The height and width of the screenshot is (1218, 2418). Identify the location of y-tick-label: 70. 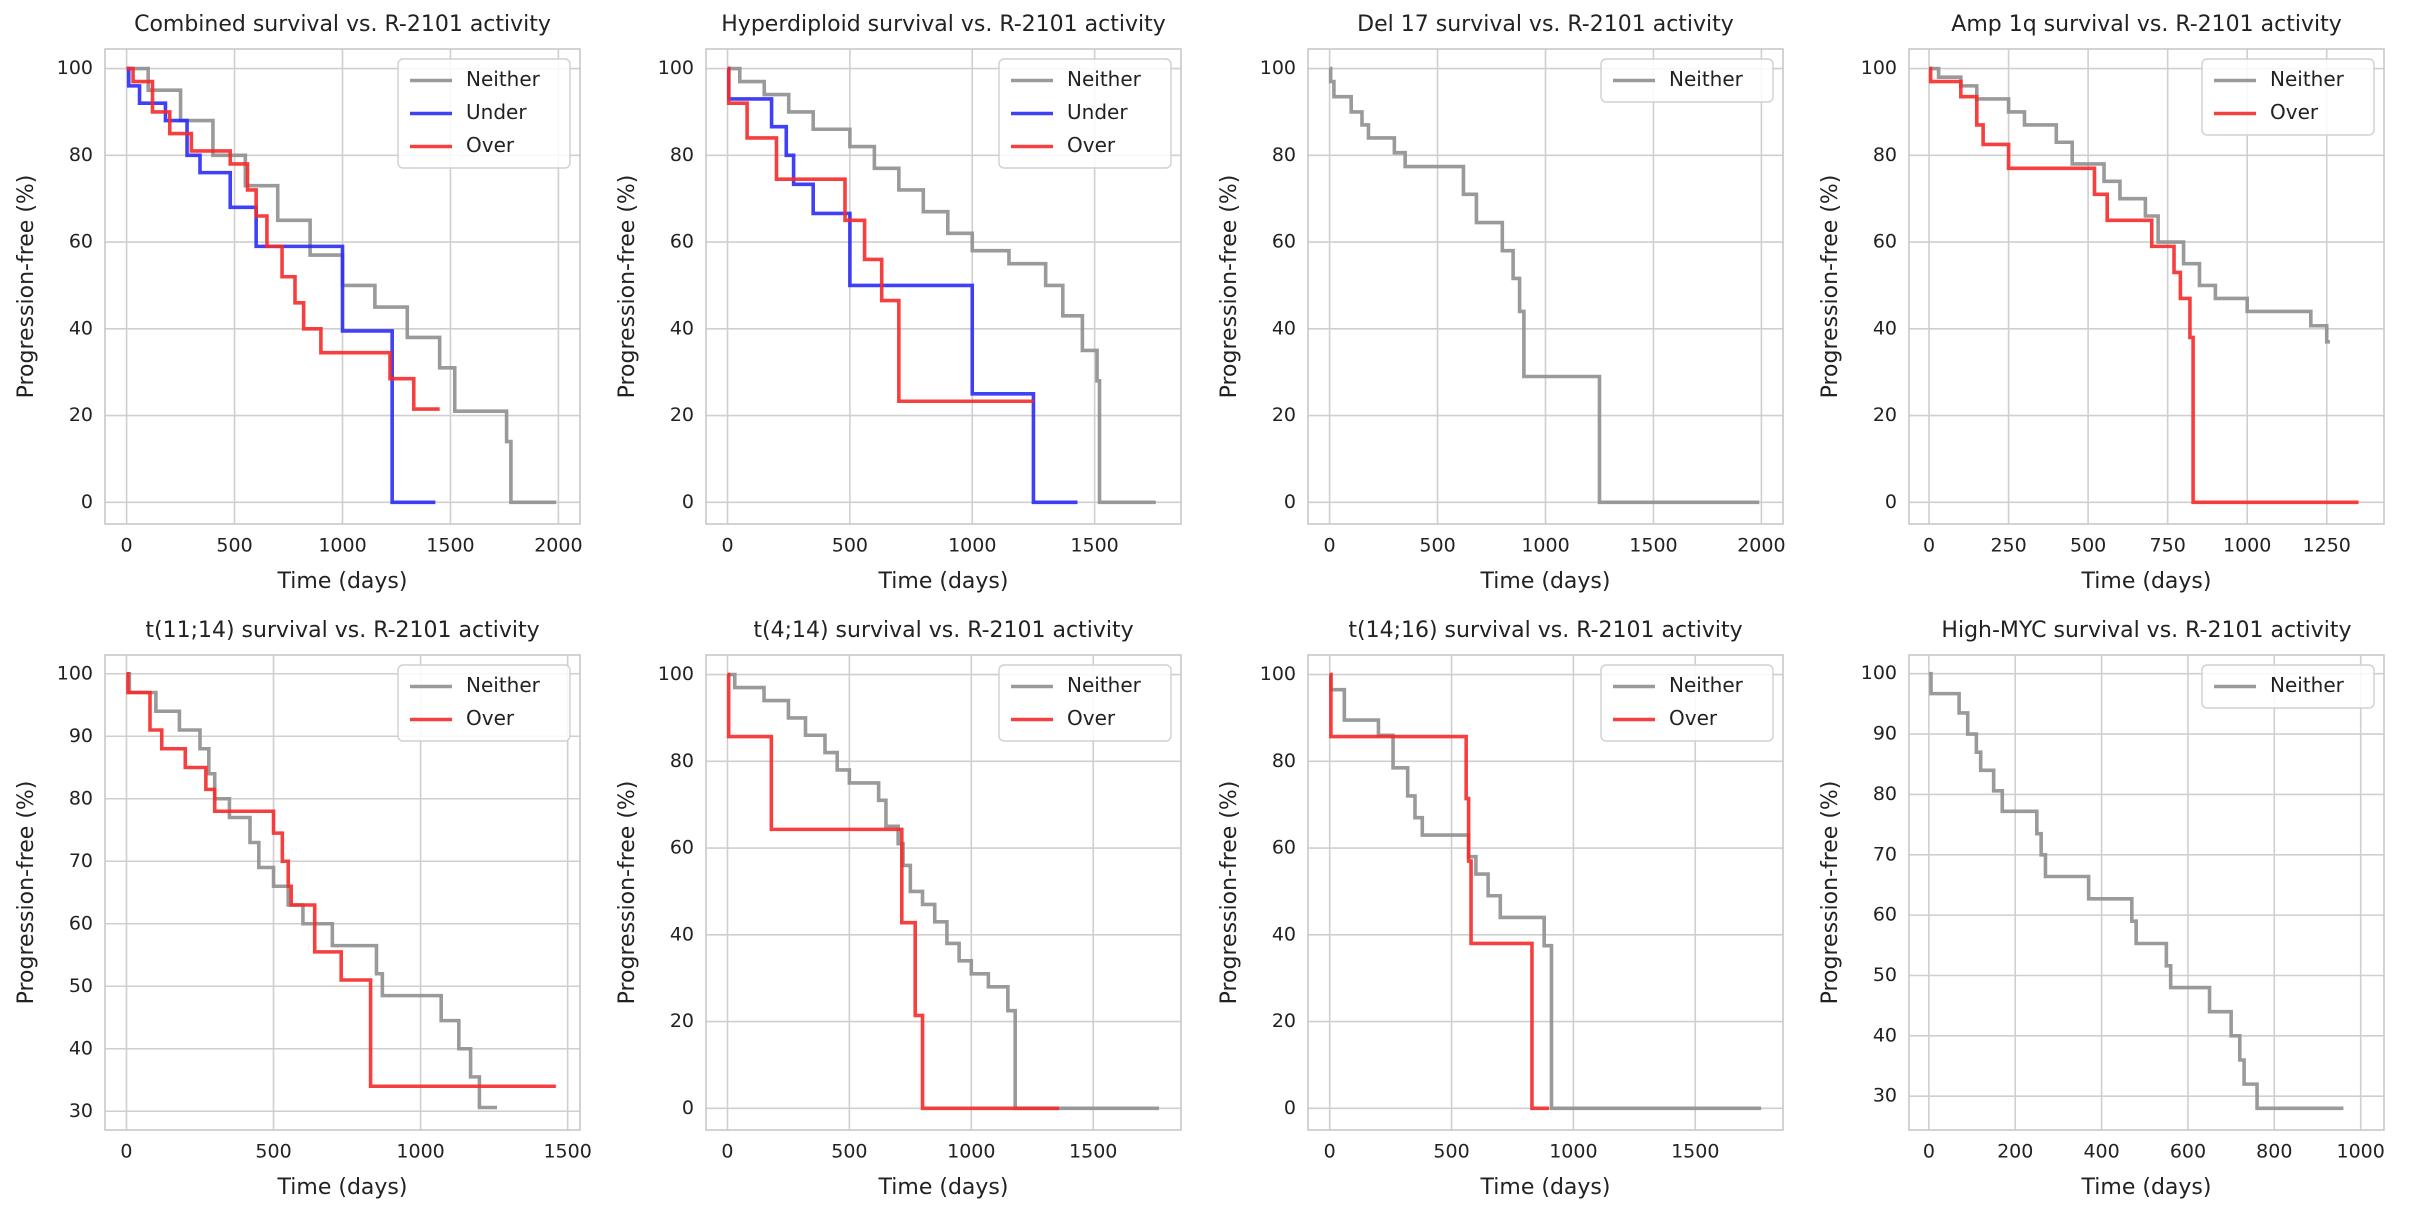
(1885, 854).